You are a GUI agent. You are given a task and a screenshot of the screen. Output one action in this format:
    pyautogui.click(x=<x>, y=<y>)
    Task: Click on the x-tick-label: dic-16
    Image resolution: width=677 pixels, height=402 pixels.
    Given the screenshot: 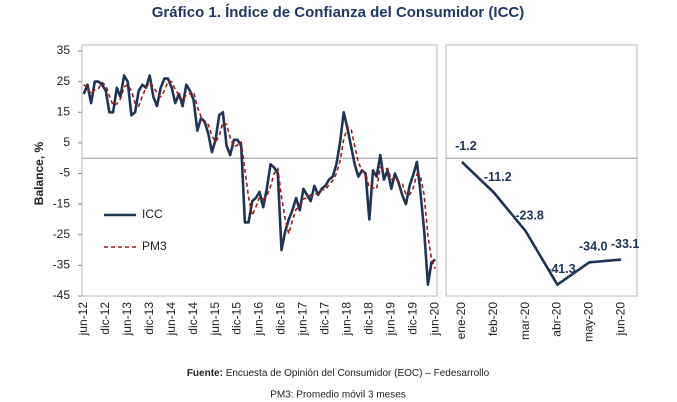 What is the action you would take?
    pyautogui.click(x=281, y=318)
    